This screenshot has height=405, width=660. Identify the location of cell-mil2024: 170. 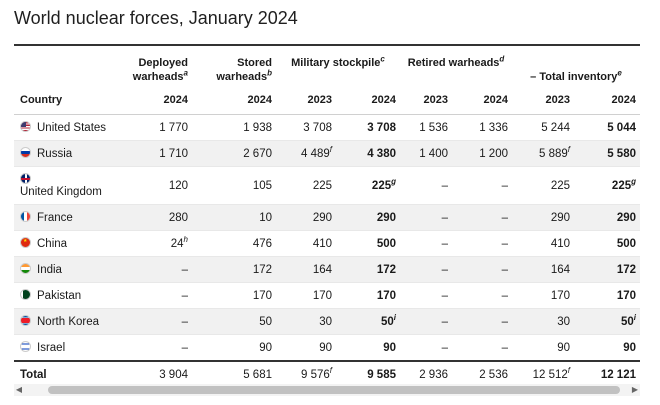
(368, 295).